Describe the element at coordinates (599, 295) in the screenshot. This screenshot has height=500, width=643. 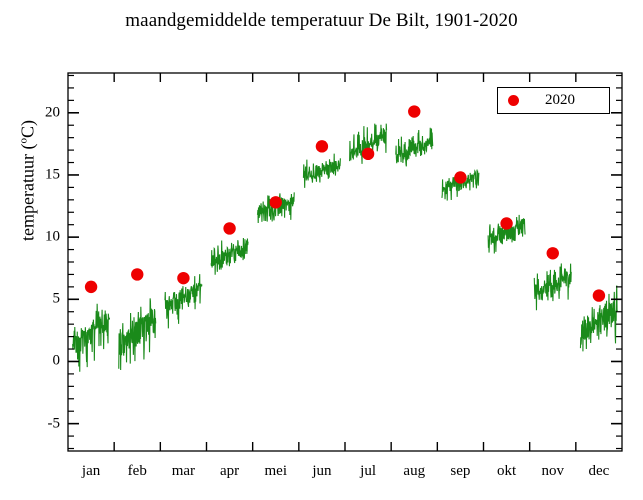
I see `data-point-2020-dec` at that location.